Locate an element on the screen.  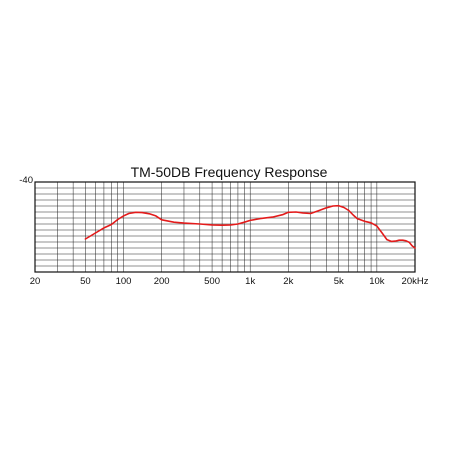
x-tick-label: 100 is located at coordinates (124, 281).